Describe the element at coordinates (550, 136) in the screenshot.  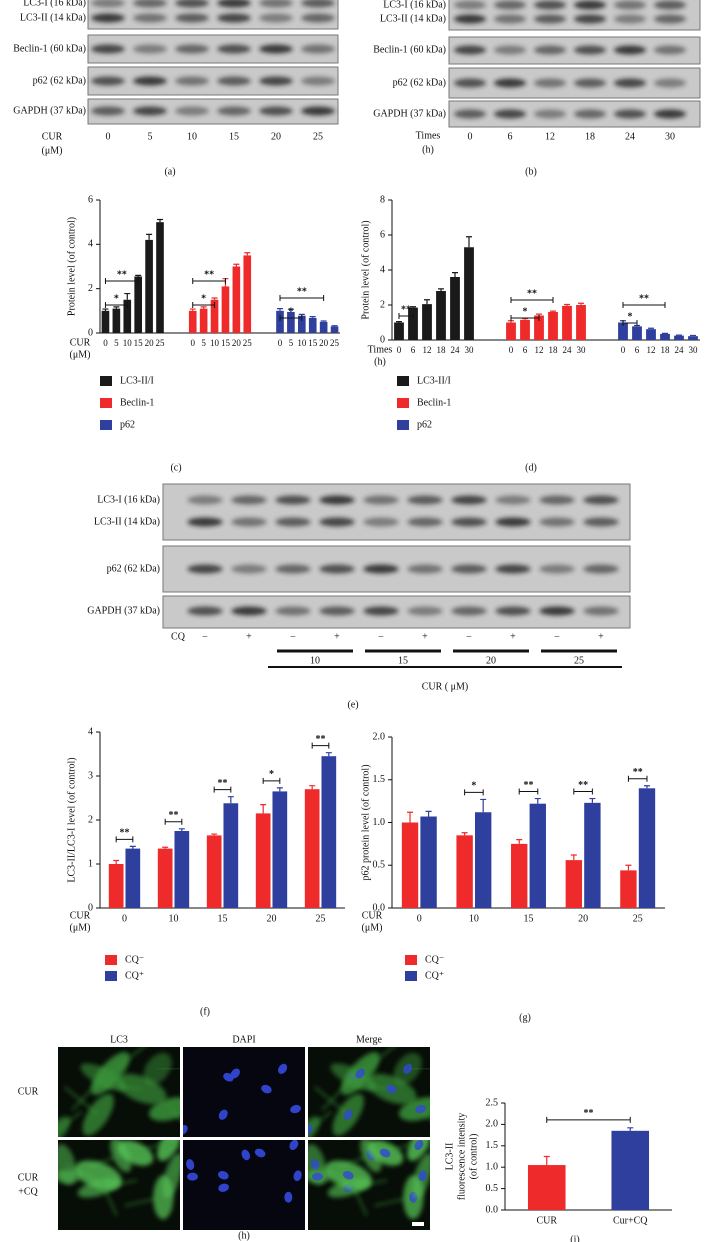
I see `lane-label: 12` at that location.